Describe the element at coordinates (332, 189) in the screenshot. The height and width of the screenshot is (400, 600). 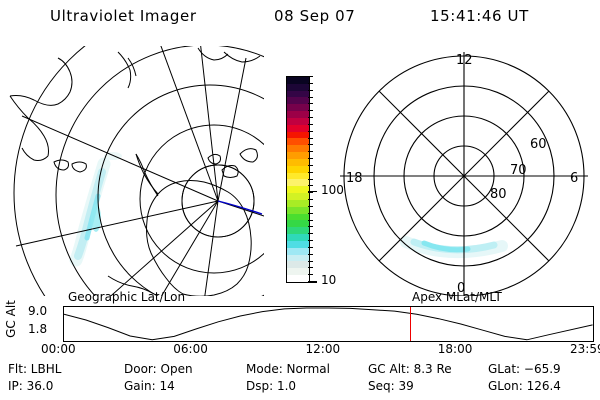
I see `colorbar-tick-label-100: 100` at that location.